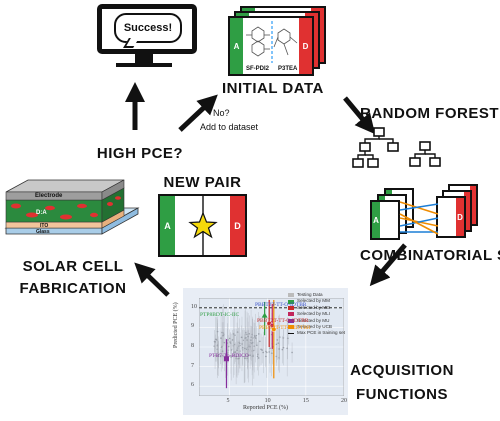 The image size is (500, 421). I want to click on active-layer-label: D:A, so click(41, 213).